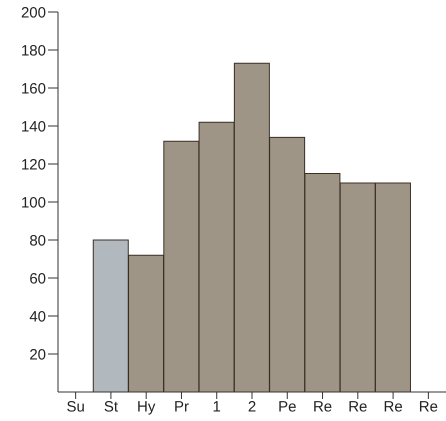  I want to click on x-tick-label: 2, so click(252, 407).